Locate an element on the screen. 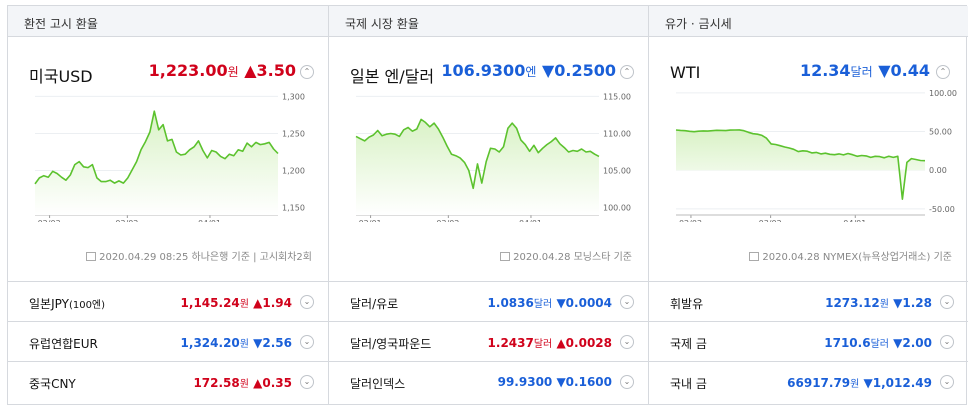  main-value-number: 12.34 is located at coordinates (825, 70).